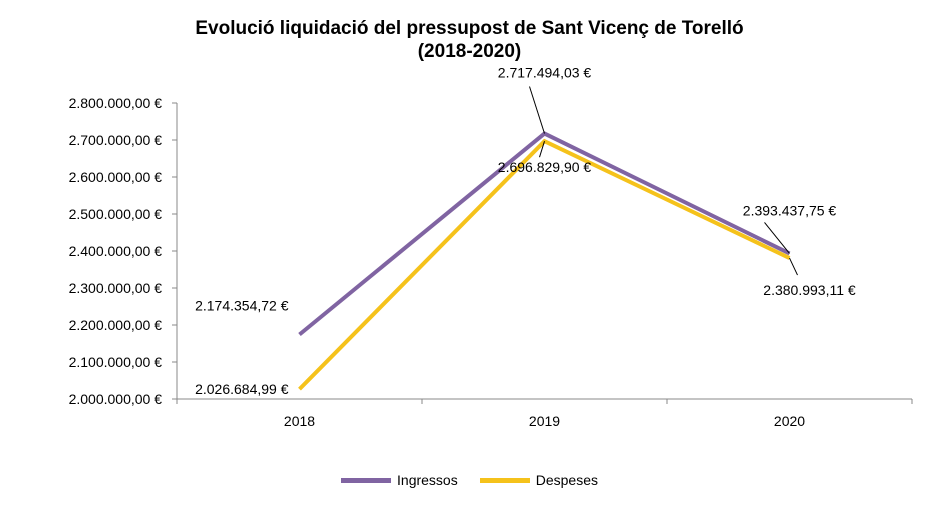  I want to click on y-tick-label: 2.300.000,00 €, so click(116, 288).